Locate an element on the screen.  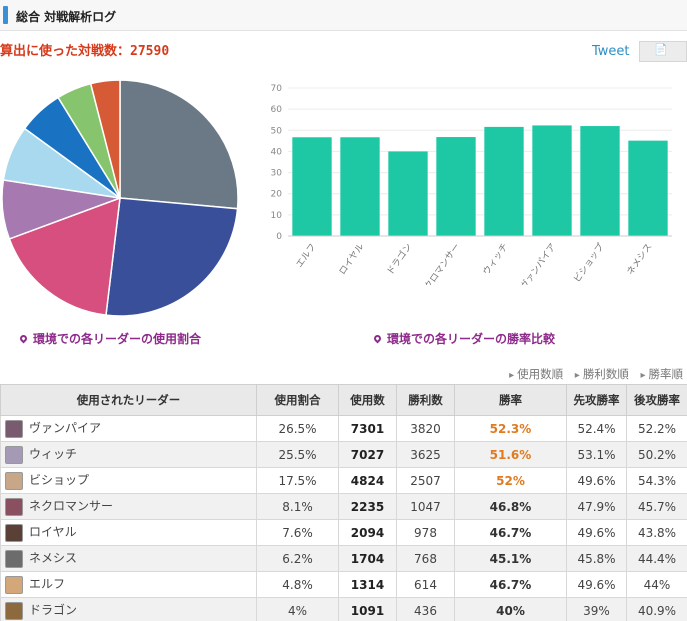
tweet-button: Tweet is located at coordinates (611, 51).